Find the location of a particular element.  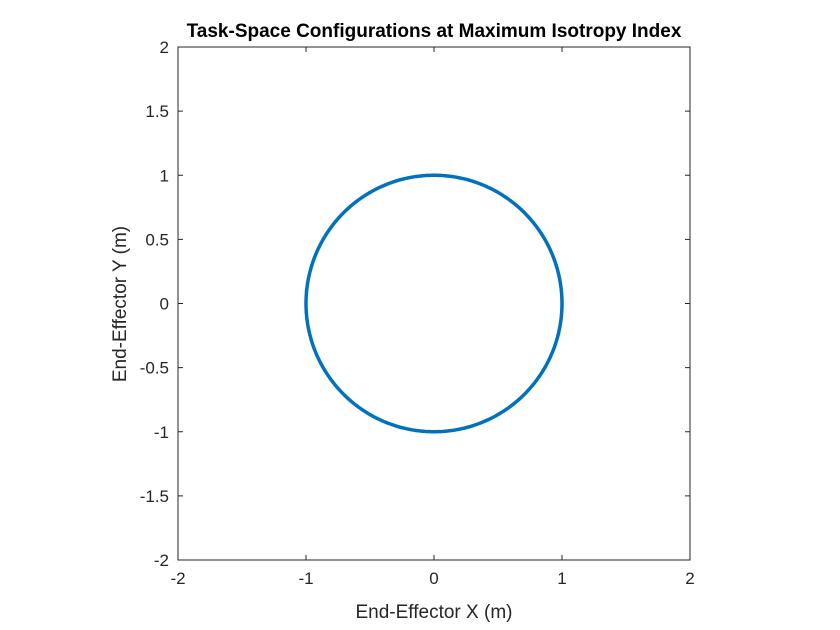

x-tick-label: 1 is located at coordinates (561, 578).